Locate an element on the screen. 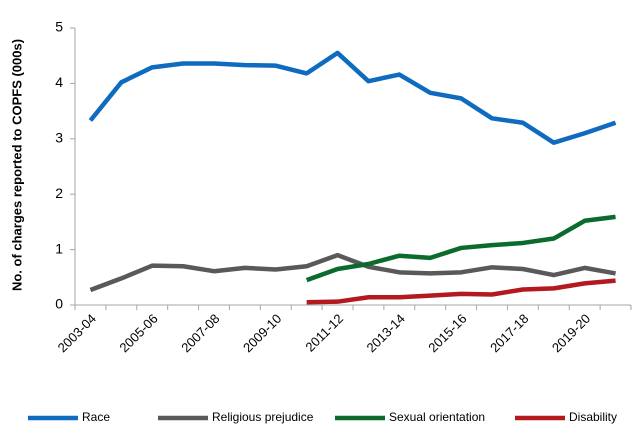 The height and width of the screenshot is (427, 635). x-tick-label: 2005-06 is located at coordinates (138, 333).